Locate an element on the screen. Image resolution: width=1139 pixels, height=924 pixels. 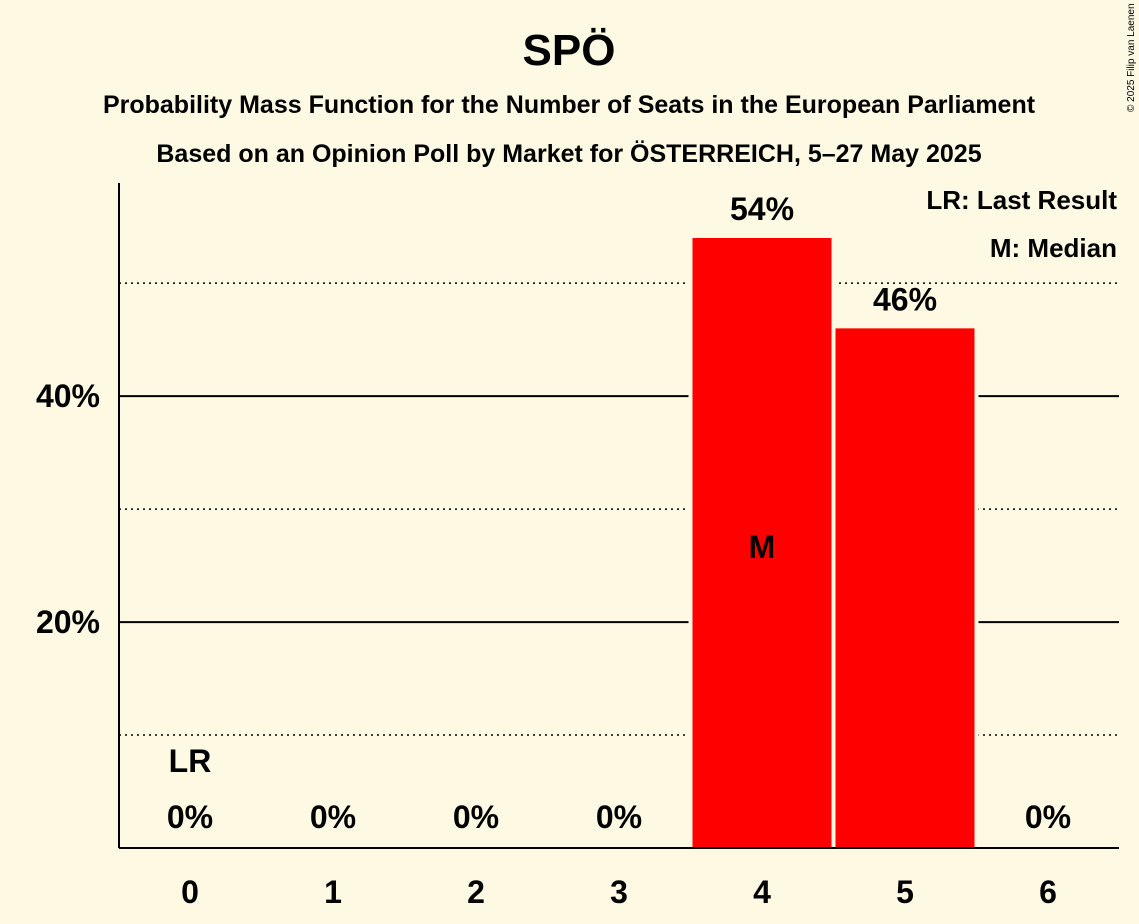
legend-entry: LR: Last Result is located at coordinates (1021, 200).